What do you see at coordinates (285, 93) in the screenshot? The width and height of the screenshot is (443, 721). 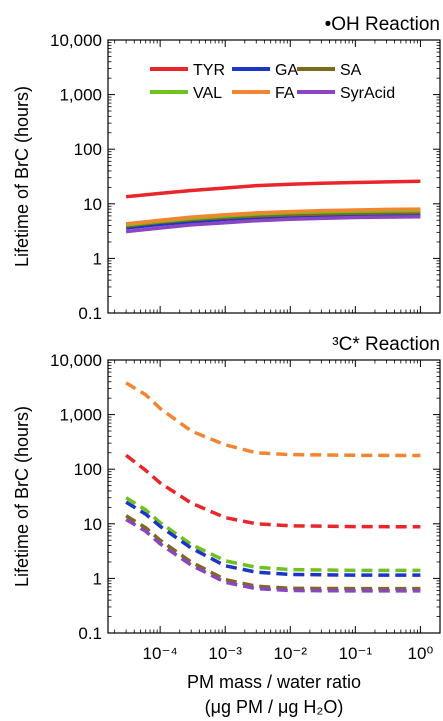 I see `legend-label-fa: FA` at bounding box center [285, 93].